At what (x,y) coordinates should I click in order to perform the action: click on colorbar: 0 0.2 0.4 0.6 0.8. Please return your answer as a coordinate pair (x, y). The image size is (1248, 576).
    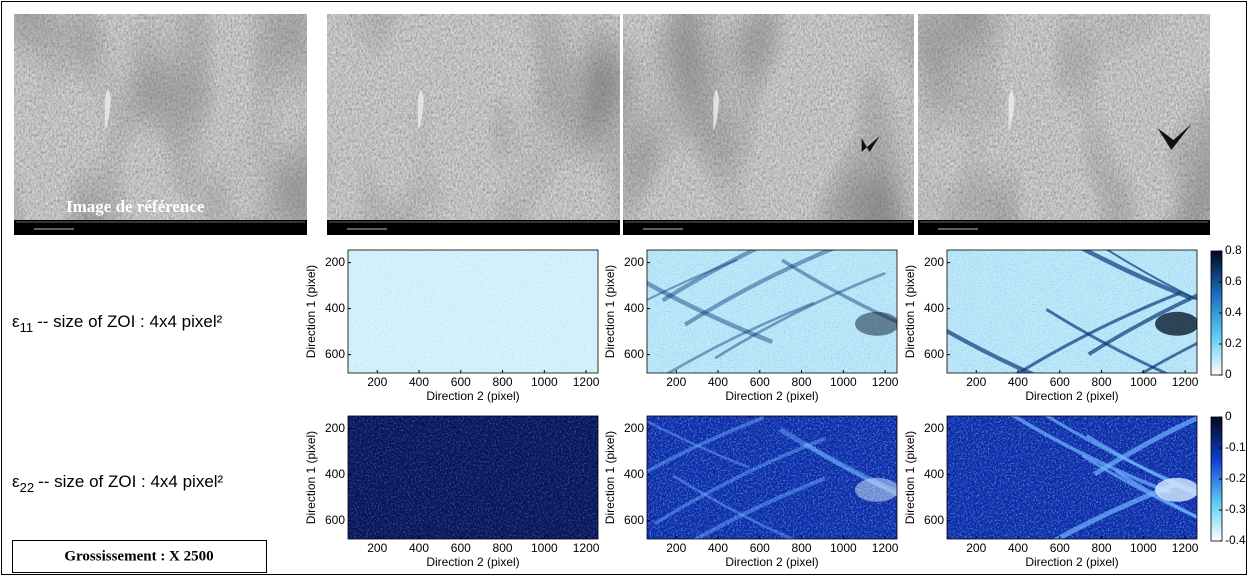
    Looking at the image, I should click on (1226, 312).